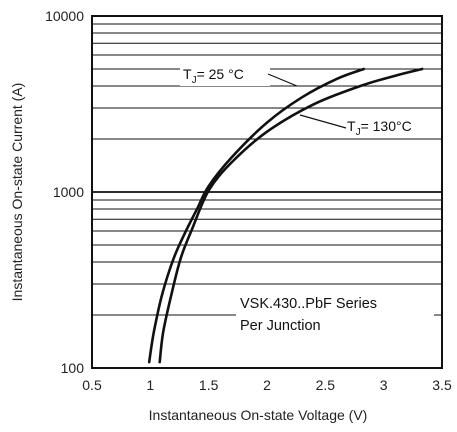 The width and height of the screenshot is (457, 432). What do you see at coordinates (194, 80) in the screenshot?
I see `label-25c-sub: J` at bounding box center [194, 80].